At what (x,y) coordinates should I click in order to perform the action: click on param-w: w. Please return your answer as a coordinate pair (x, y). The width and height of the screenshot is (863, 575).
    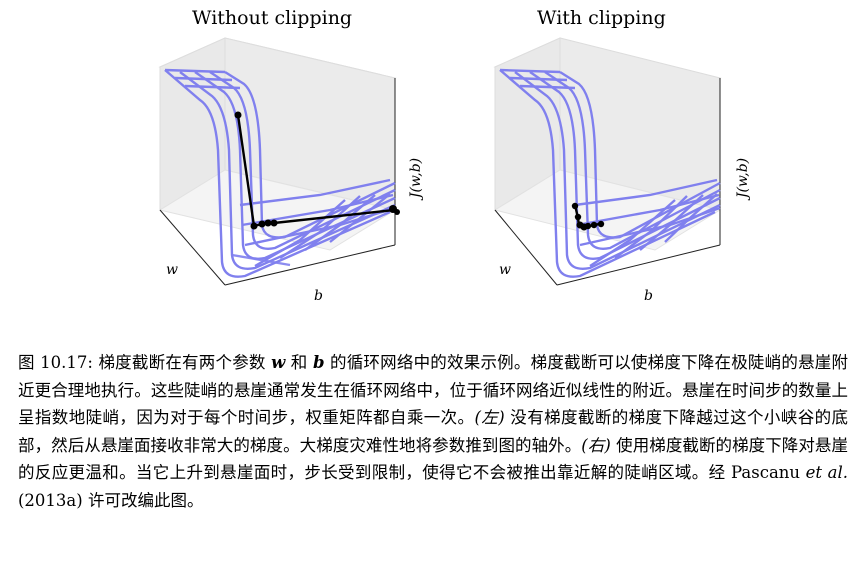
    Looking at the image, I should click on (278, 362).